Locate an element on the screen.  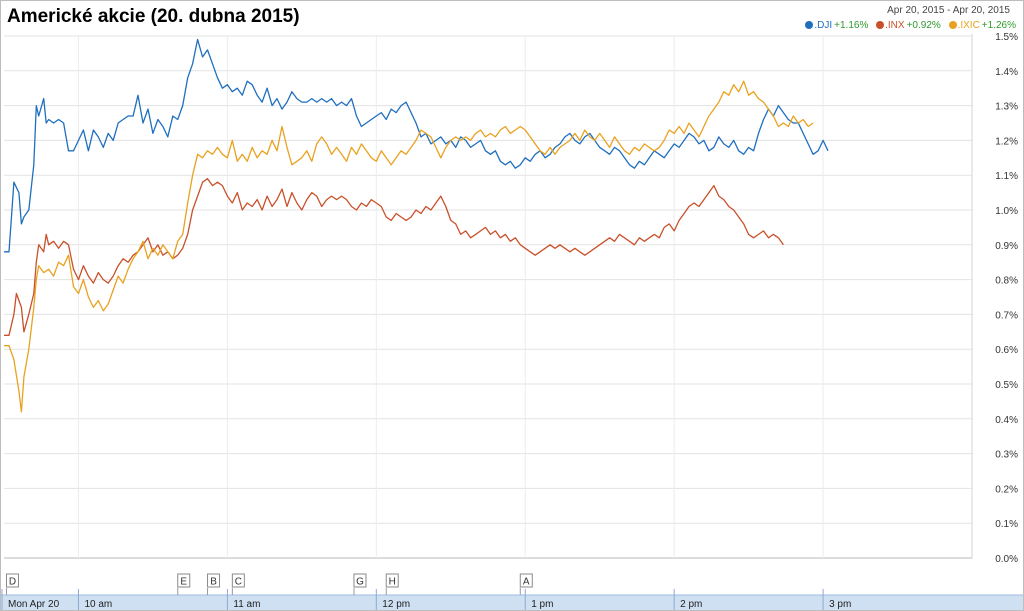
chart-title: Americké akcie (20. dubna 2015) is located at coordinates (153, 16).